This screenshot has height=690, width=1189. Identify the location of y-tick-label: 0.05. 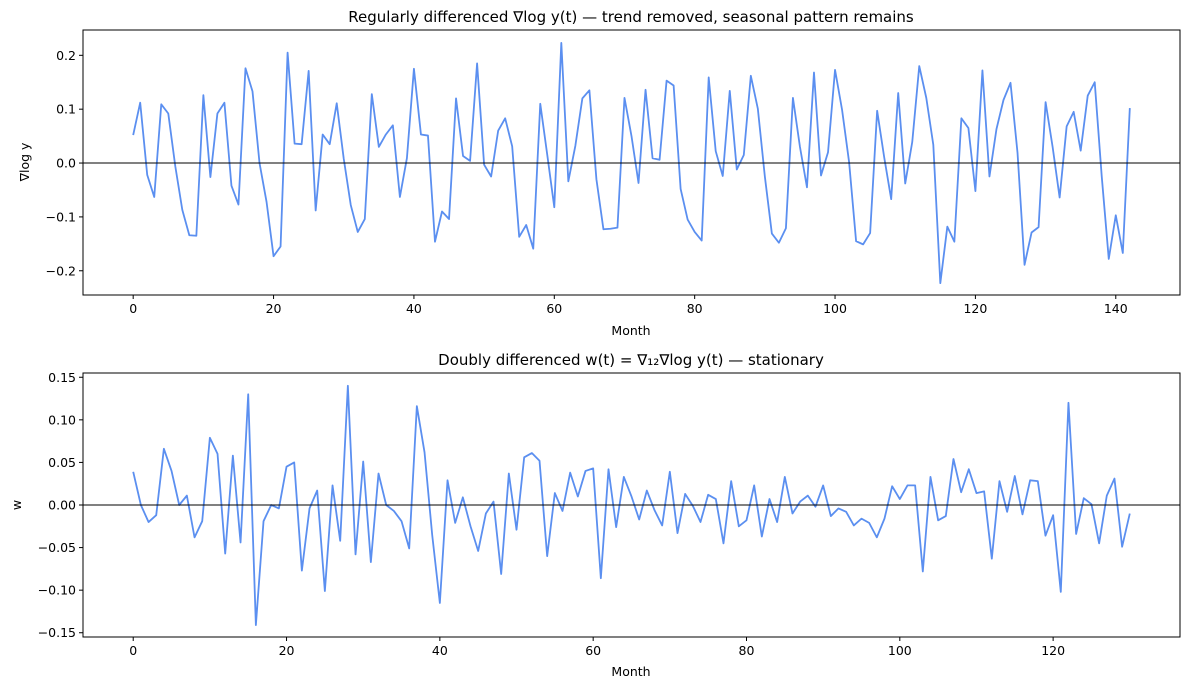
(62, 462).